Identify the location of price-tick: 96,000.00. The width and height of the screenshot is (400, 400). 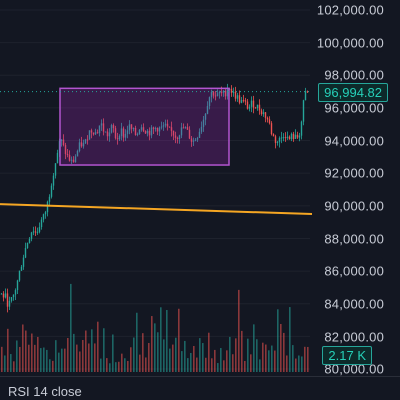
(354, 108).